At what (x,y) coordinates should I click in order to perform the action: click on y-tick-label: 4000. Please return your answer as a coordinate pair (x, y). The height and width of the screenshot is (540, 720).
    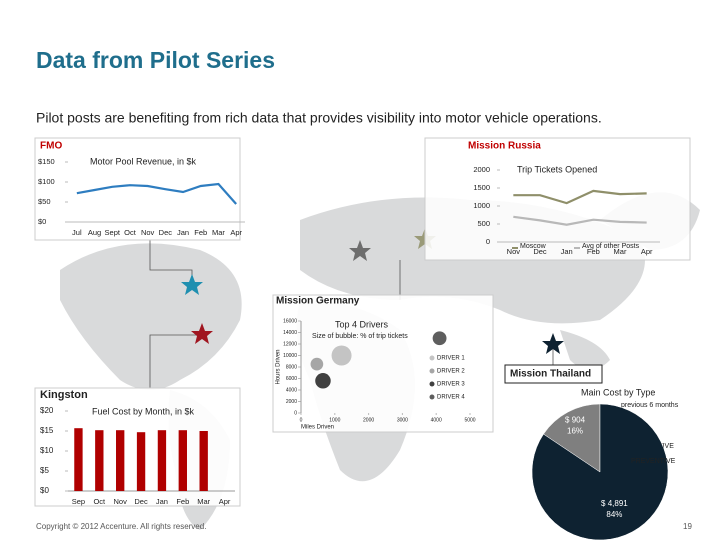
    Looking at the image, I should click on (291, 390).